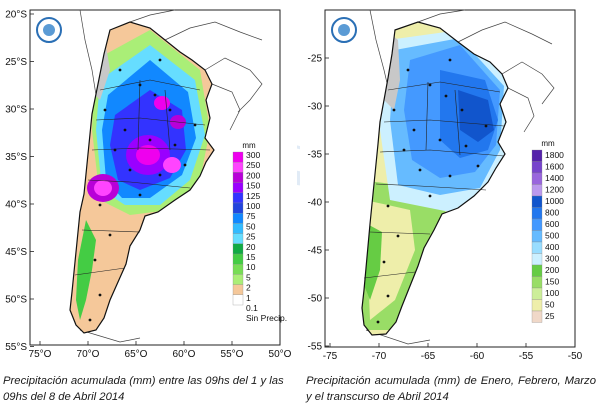 This screenshot has height=418, width=597. What do you see at coordinates (315, 107) in the screenshot?
I see `lat-tick-label: -30` at bounding box center [315, 107].